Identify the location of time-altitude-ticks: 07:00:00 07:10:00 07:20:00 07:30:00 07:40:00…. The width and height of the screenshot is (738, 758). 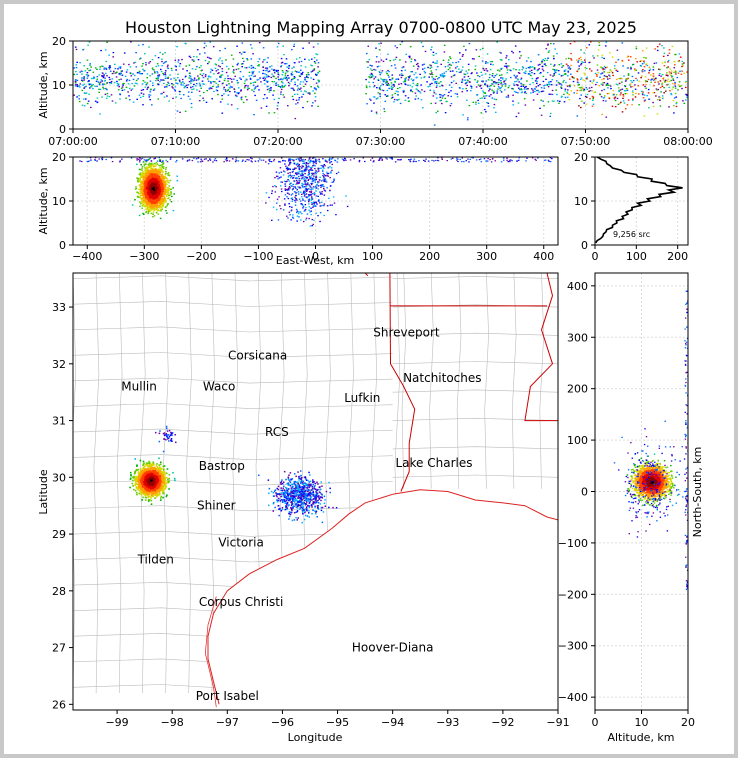
(380, 91).